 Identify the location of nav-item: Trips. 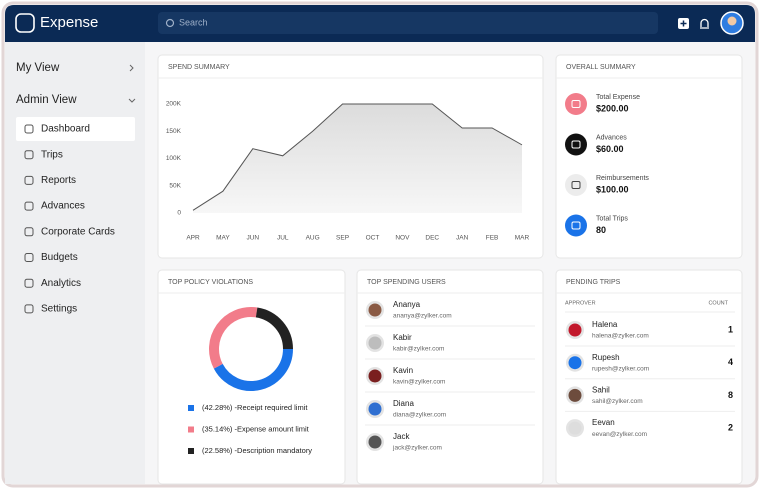
(52, 154).